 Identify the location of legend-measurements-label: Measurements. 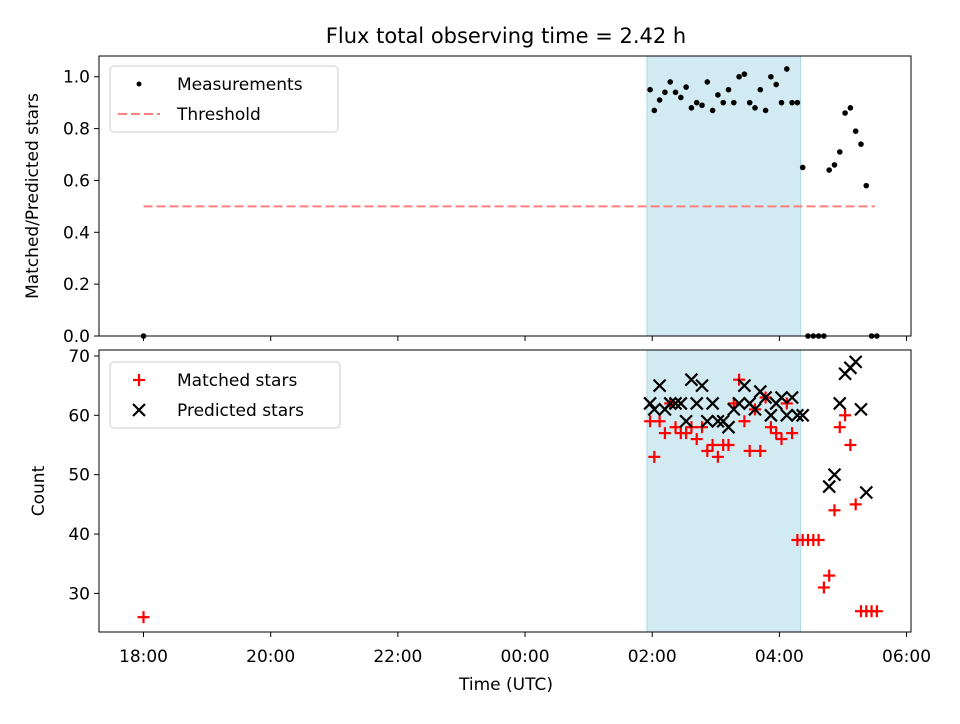
(240, 85).